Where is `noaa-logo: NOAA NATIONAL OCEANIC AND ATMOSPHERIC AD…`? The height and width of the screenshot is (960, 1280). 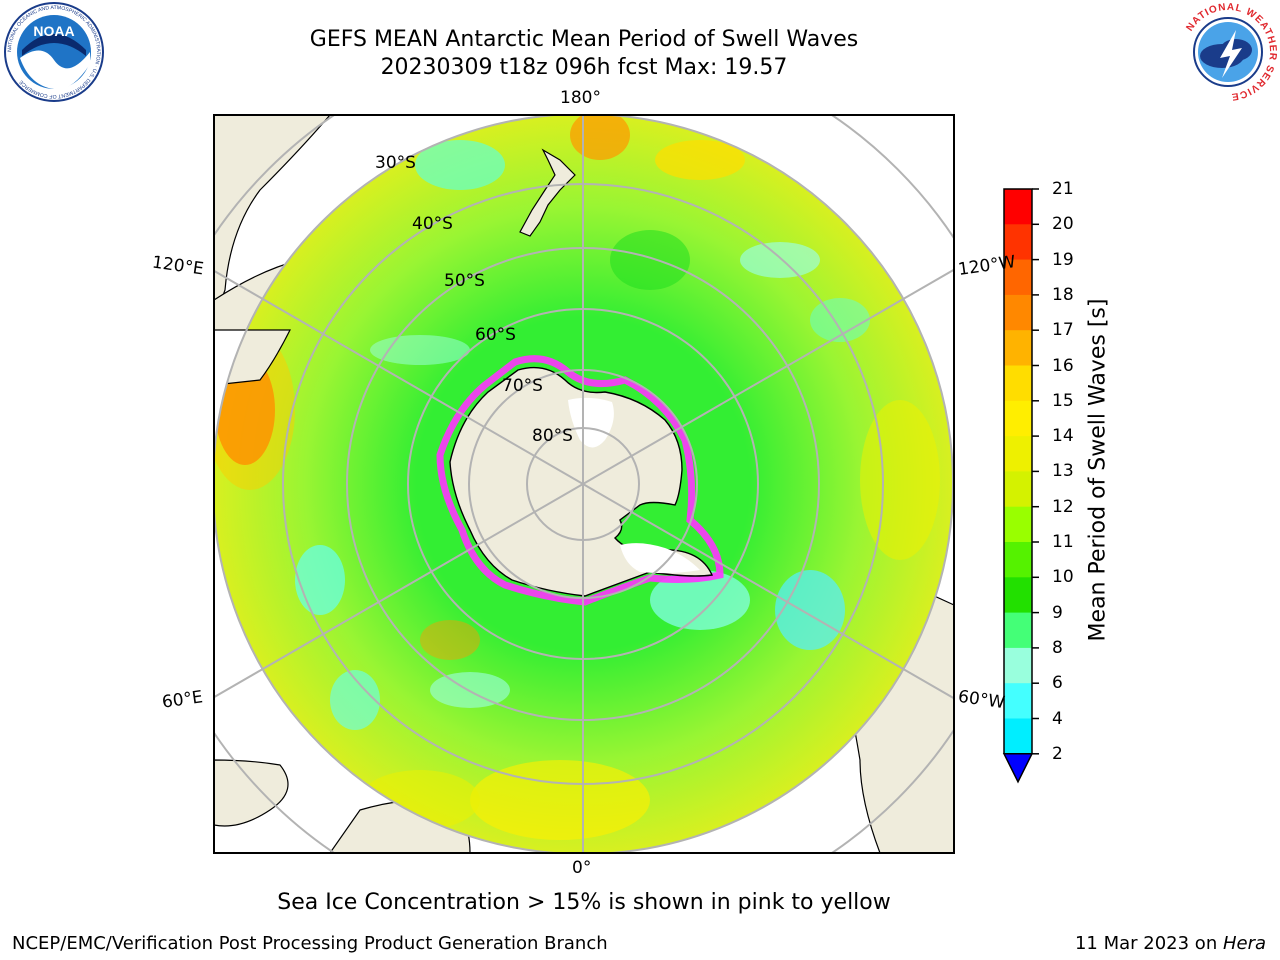
noaa-logo: NOAA NATIONAL OCEANIC AND ATMOSPHERIC AD… is located at coordinates (54, 52).